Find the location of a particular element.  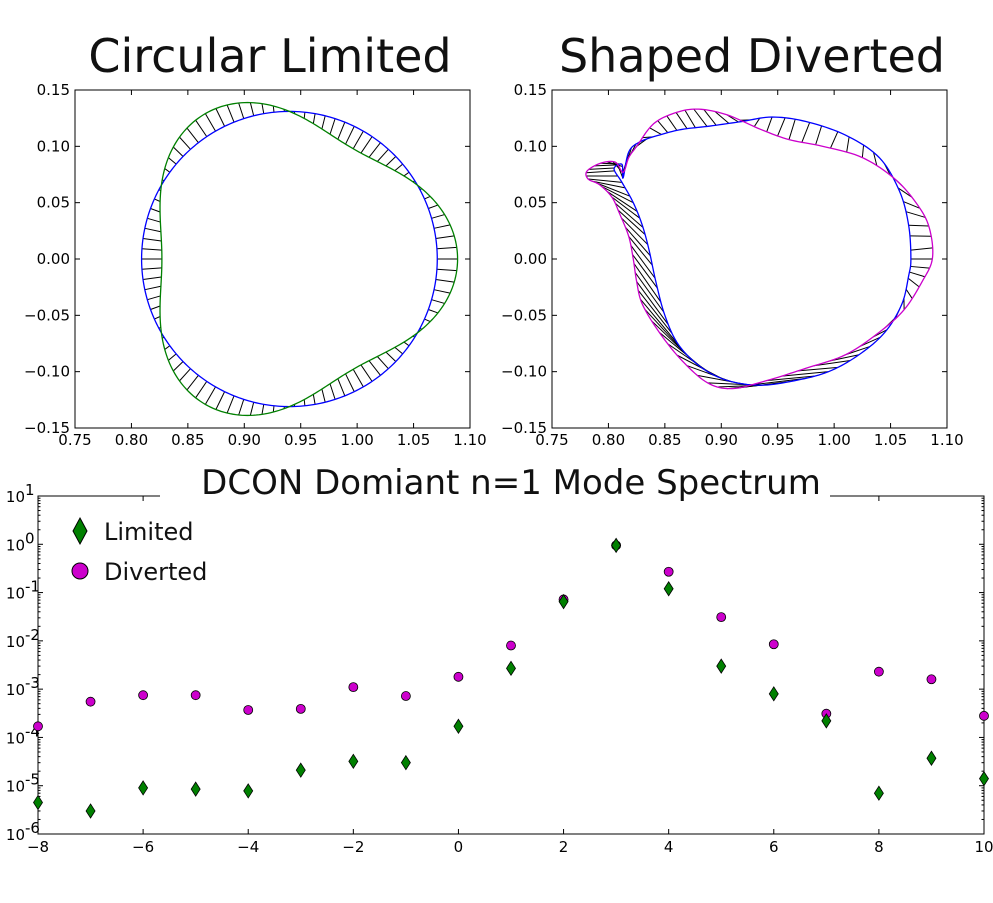

spectrum-y-tick-exponent: -2 is located at coordinates (32, 635).